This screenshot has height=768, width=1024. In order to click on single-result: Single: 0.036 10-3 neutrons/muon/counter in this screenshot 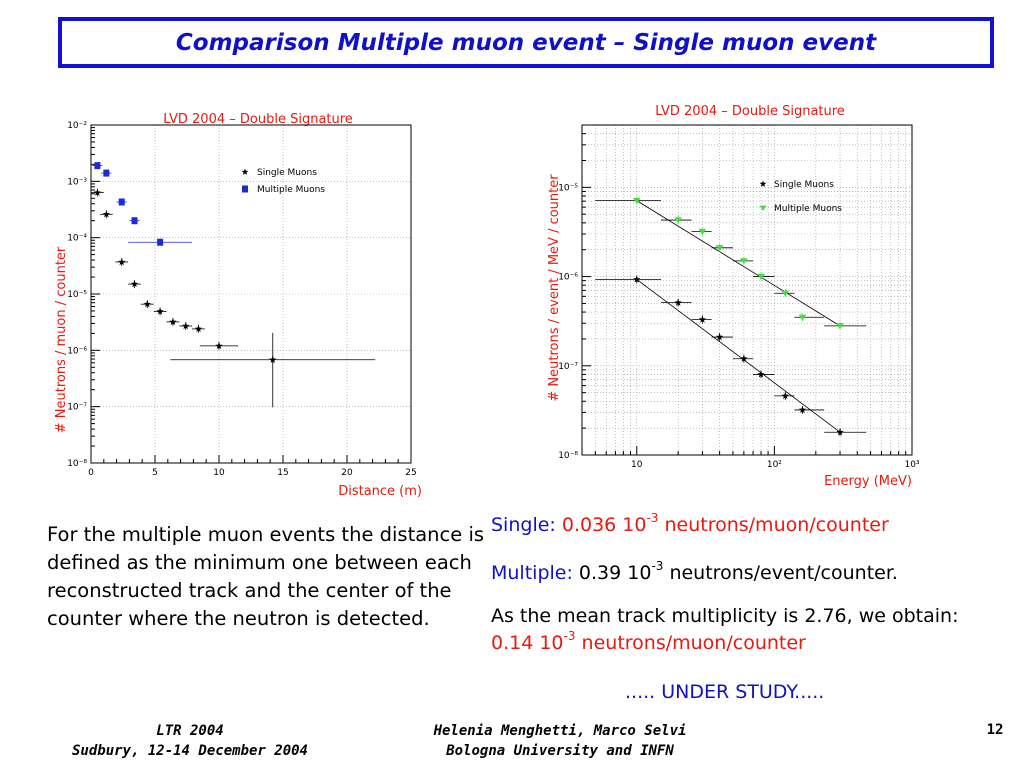, I will do `click(756, 525)`.